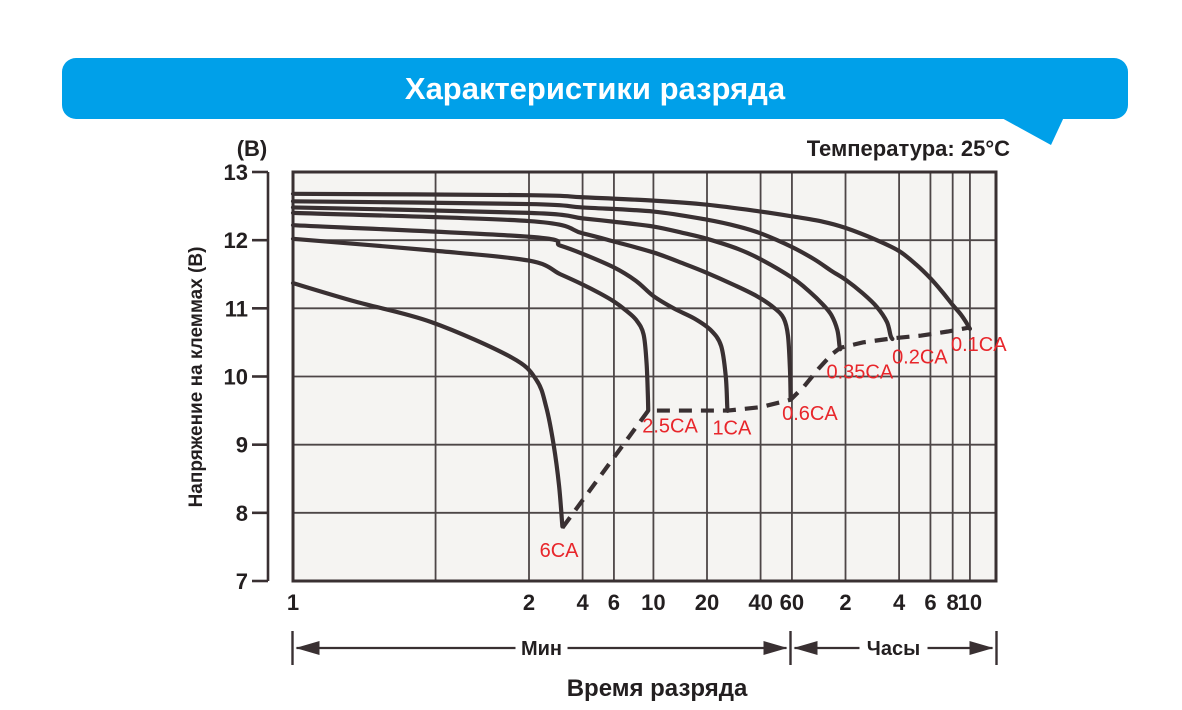 The image size is (1182, 710). Describe the element at coordinates (792, 602) in the screenshot. I see `x-tick-label: 60` at that location.